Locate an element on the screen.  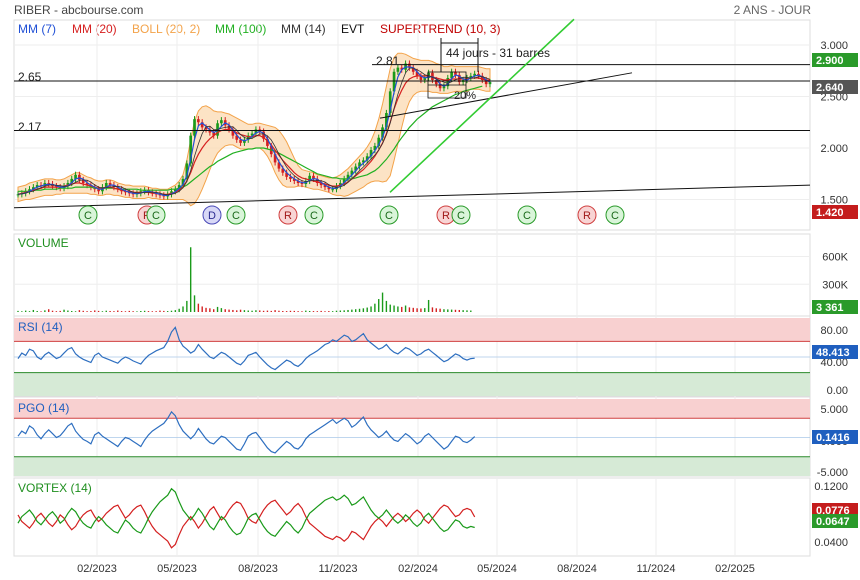
mm100-line is located at coordinates (250, 138).